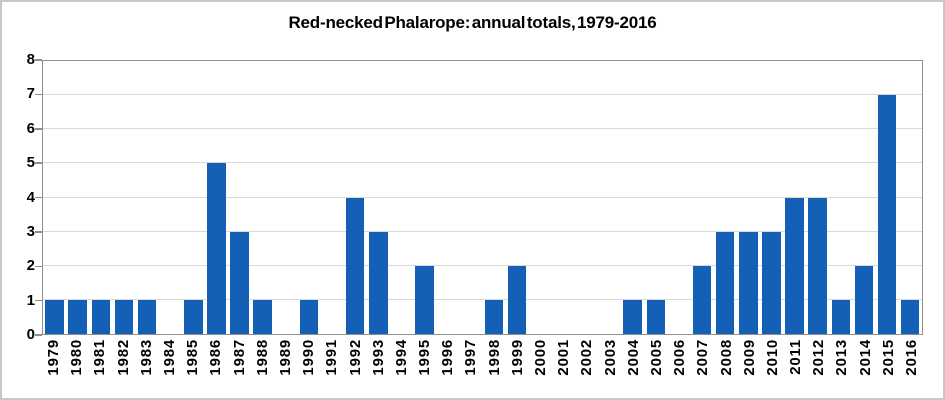  What do you see at coordinates (796, 357) in the screenshot?
I see `x-axis-label-2011: 2011` at bounding box center [796, 357].